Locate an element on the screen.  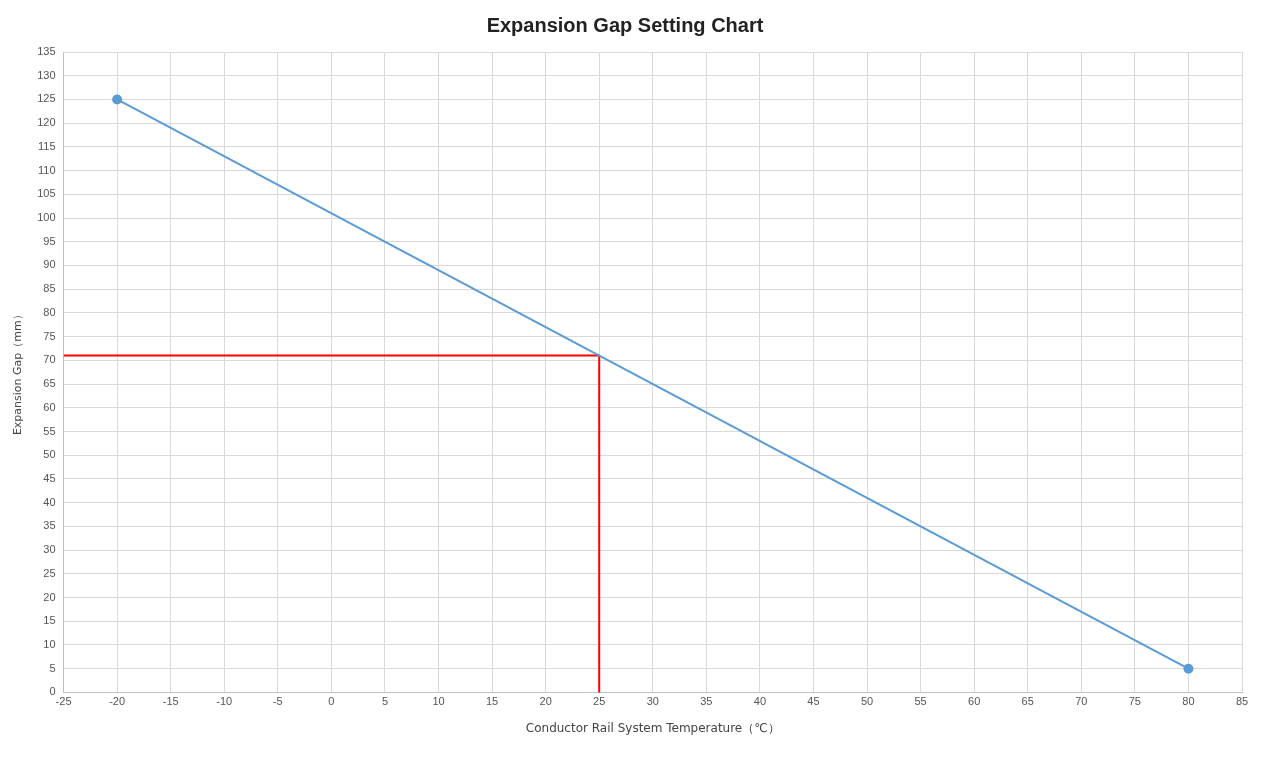
x-tick-label: 45 is located at coordinates (813, 701).